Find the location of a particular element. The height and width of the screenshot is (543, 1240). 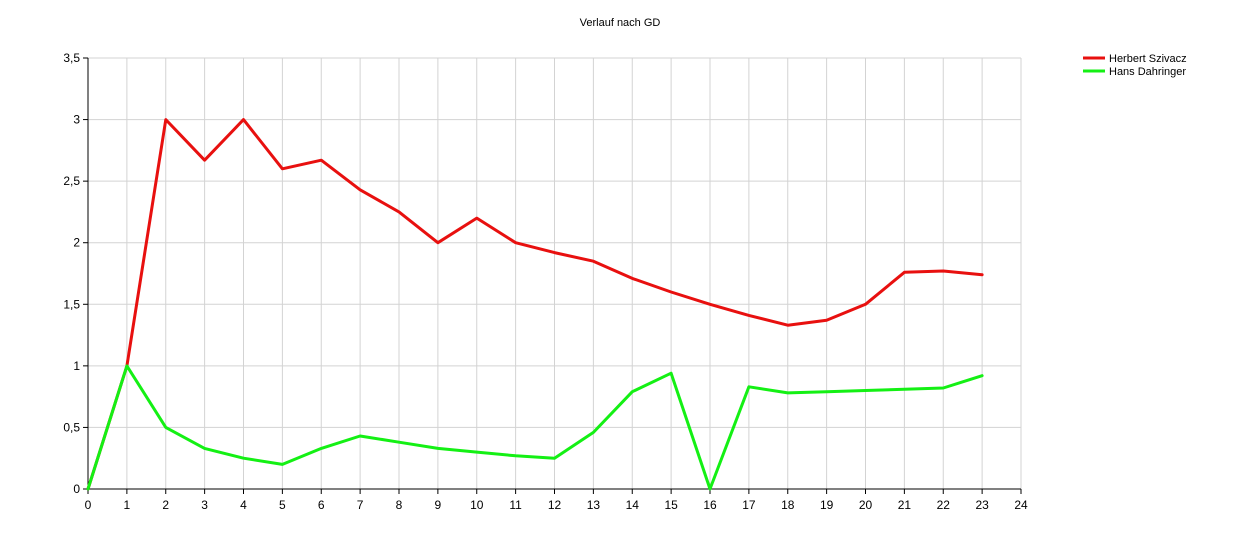

x-tick-label: 12 is located at coordinates (555, 505).